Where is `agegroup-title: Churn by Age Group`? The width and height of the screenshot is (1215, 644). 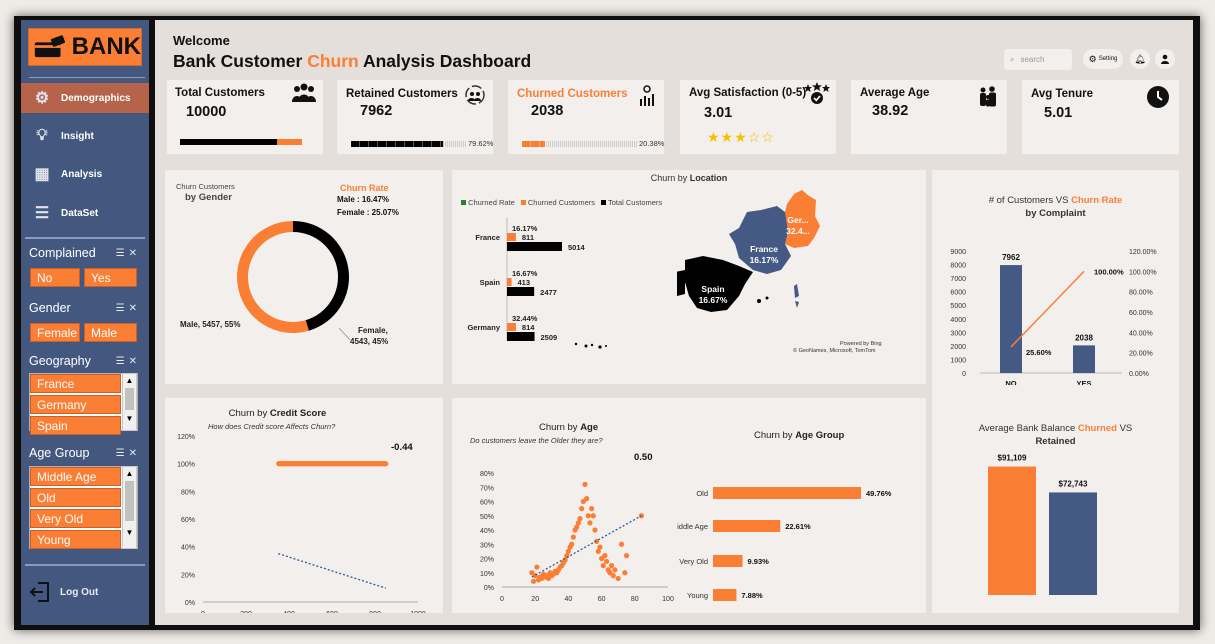 agegroup-title: Churn by Age Group is located at coordinates (799, 435).